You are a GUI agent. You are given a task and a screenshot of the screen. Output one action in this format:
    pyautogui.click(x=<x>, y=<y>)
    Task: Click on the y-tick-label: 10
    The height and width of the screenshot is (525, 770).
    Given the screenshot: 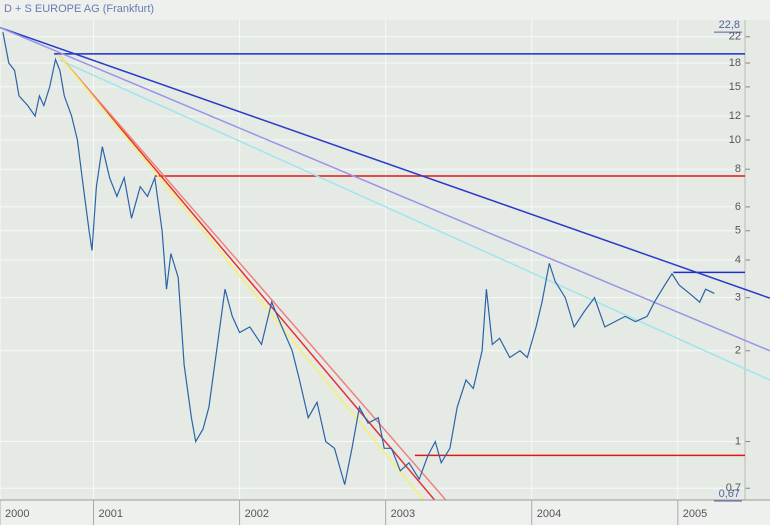 What is the action you would take?
    pyautogui.click(x=735, y=140)
    